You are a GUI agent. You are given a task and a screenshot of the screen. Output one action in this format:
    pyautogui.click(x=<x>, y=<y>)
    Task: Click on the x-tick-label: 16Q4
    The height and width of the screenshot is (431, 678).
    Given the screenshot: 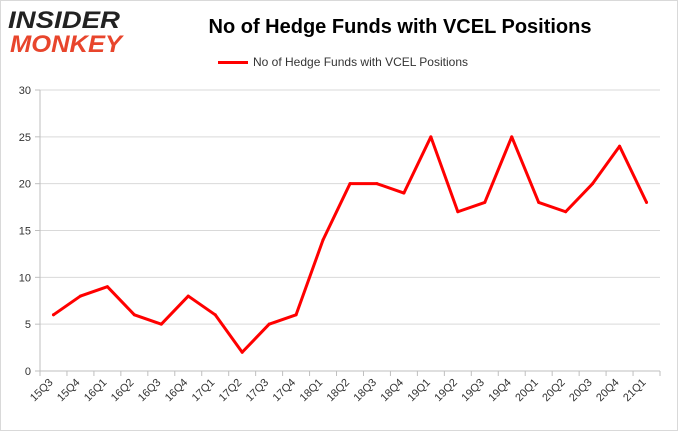 What is the action you would take?
    pyautogui.click(x=177, y=391)
    